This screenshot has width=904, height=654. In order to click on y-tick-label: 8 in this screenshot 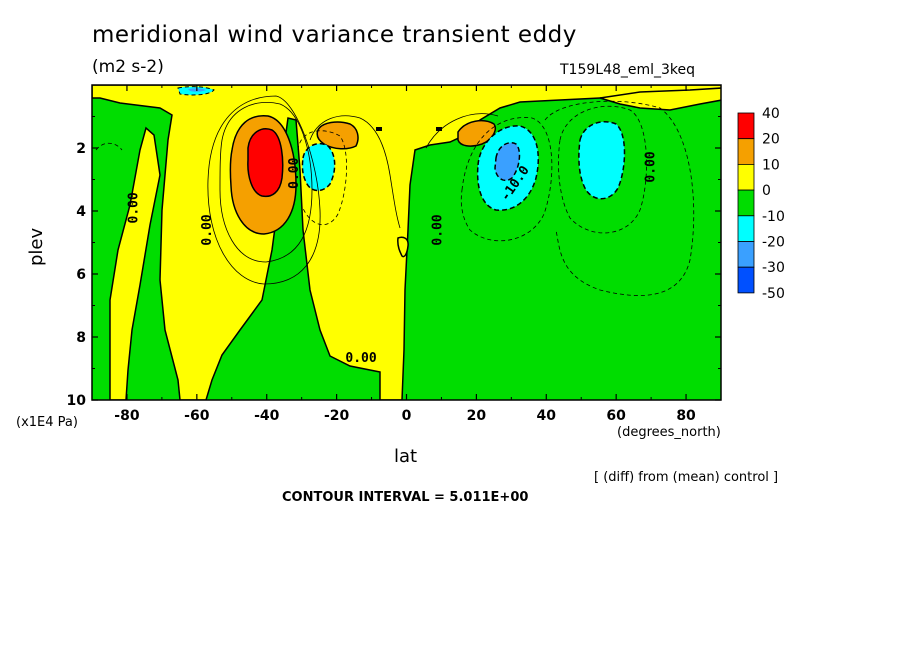, I will do `click(81, 338)`.